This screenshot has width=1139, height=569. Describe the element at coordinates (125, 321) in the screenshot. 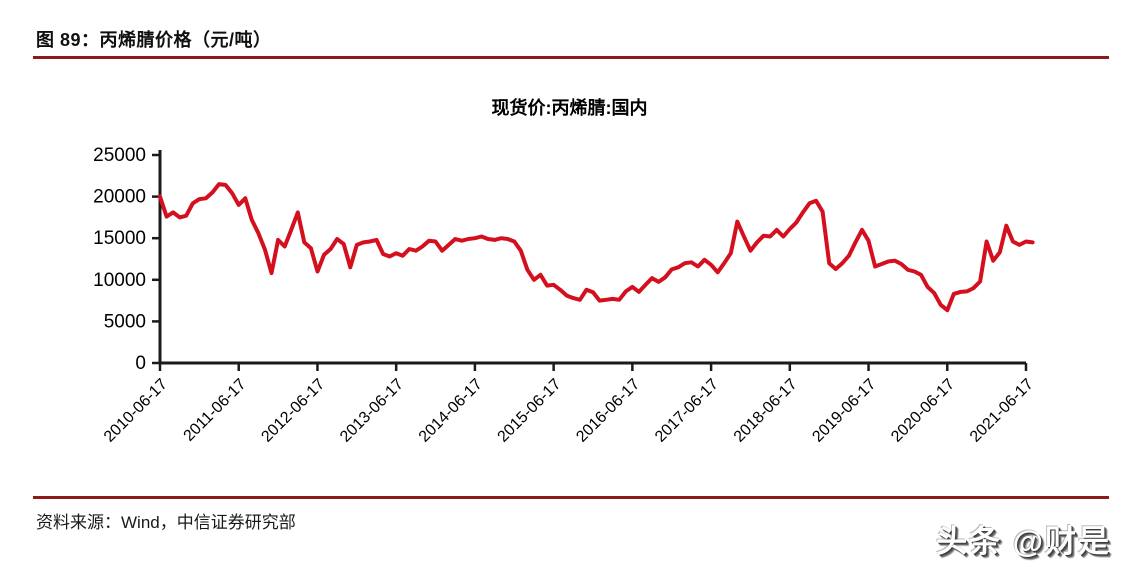

I see `y-tick-label: 5000` at that location.